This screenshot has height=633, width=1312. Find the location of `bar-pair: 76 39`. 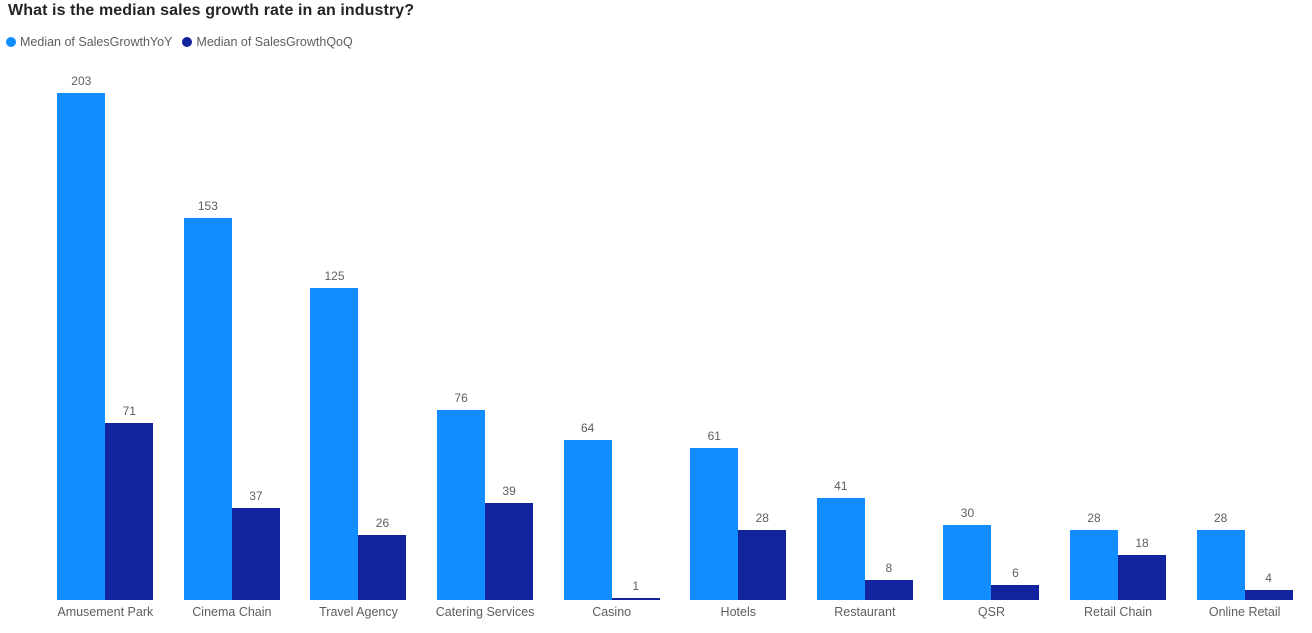

bar-pair: 76 39 is located at coordinates (485, 495).